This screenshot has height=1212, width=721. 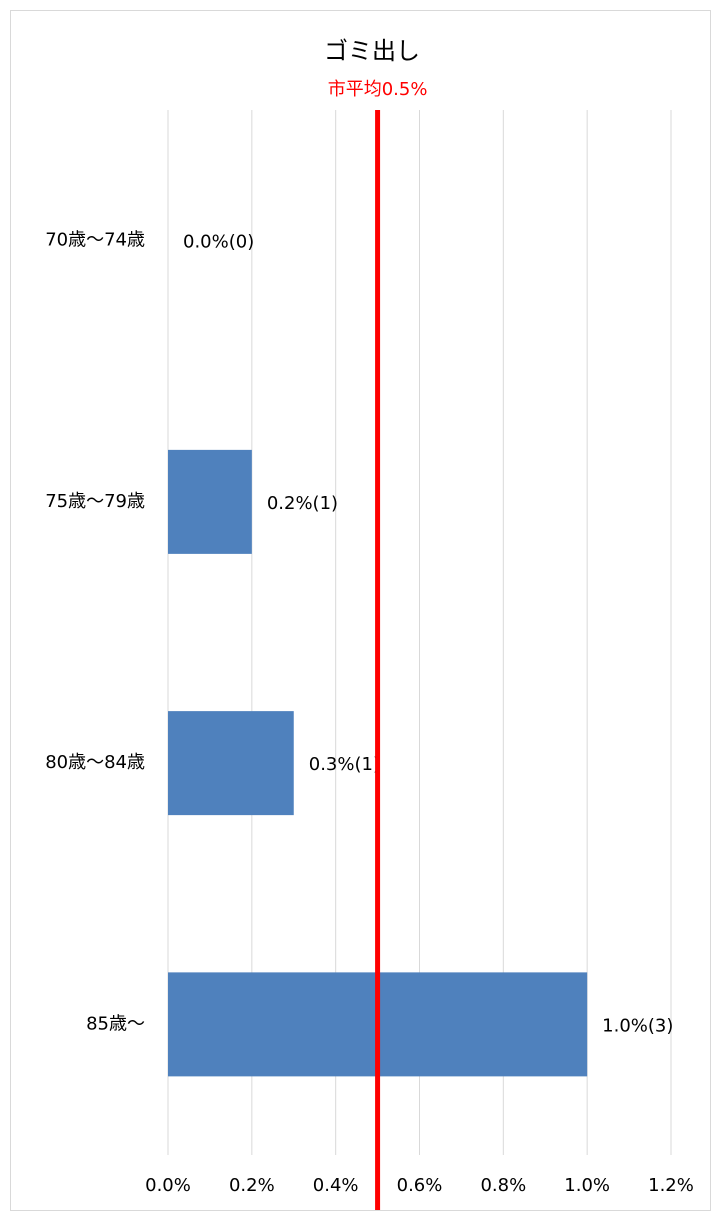 What do you see at coordinates (302, 503) in the screenshot?
I see `data-label: 0.2%(1)` at bounding box center [302, 503].